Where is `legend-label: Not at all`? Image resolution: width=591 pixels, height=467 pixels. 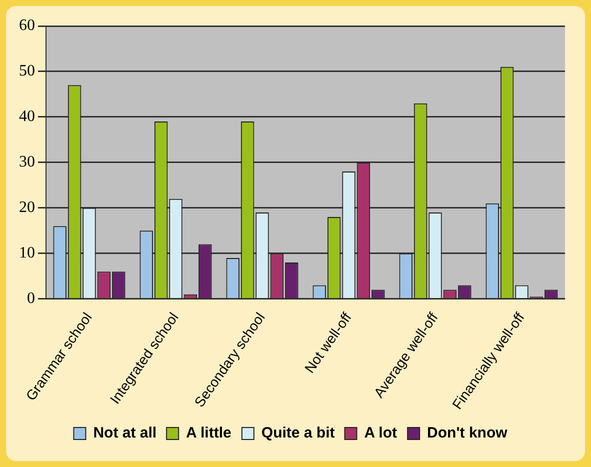
legend-label: Not at all is located at coordinates (125, 433).